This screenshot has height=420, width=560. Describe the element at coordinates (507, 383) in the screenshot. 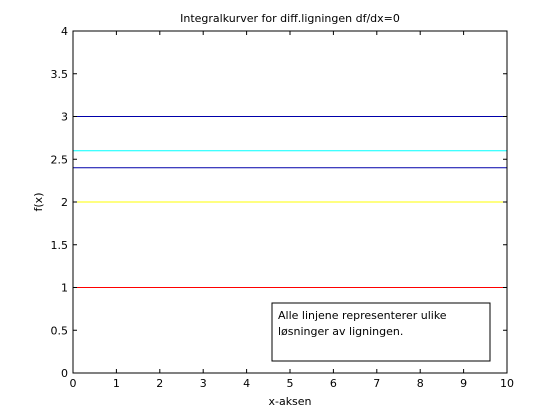

I see `x-tick-label: 10` at that location.